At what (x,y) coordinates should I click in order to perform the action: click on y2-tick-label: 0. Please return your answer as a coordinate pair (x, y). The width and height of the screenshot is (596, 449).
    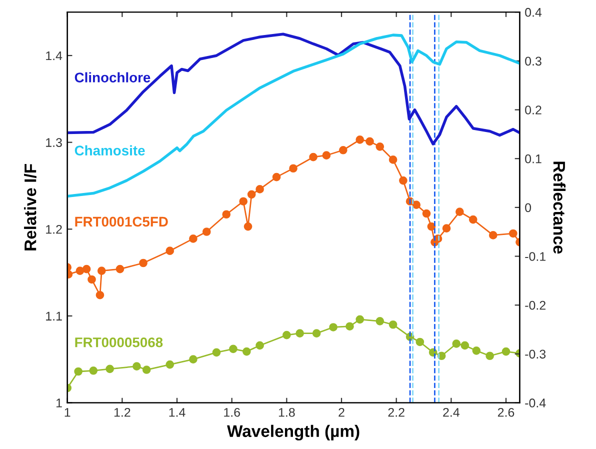
    Looking at the image, I should click on (528, 207).